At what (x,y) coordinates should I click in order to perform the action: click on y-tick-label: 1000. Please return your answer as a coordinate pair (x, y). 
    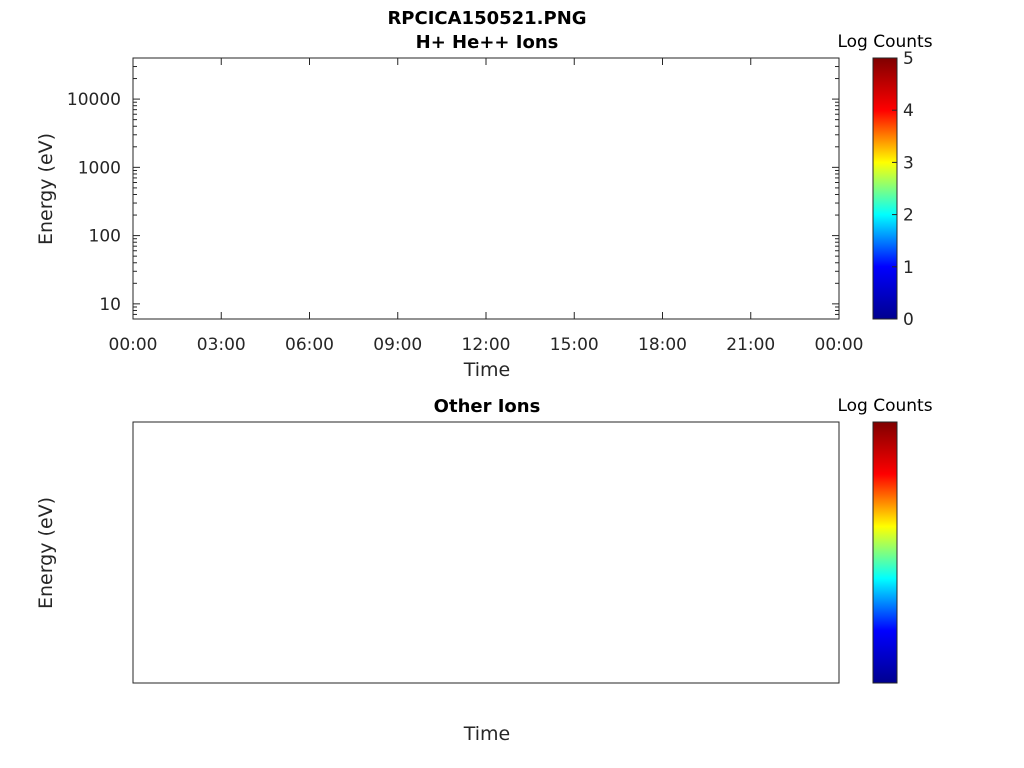
    Looking at the image, I should click on (99, 168).